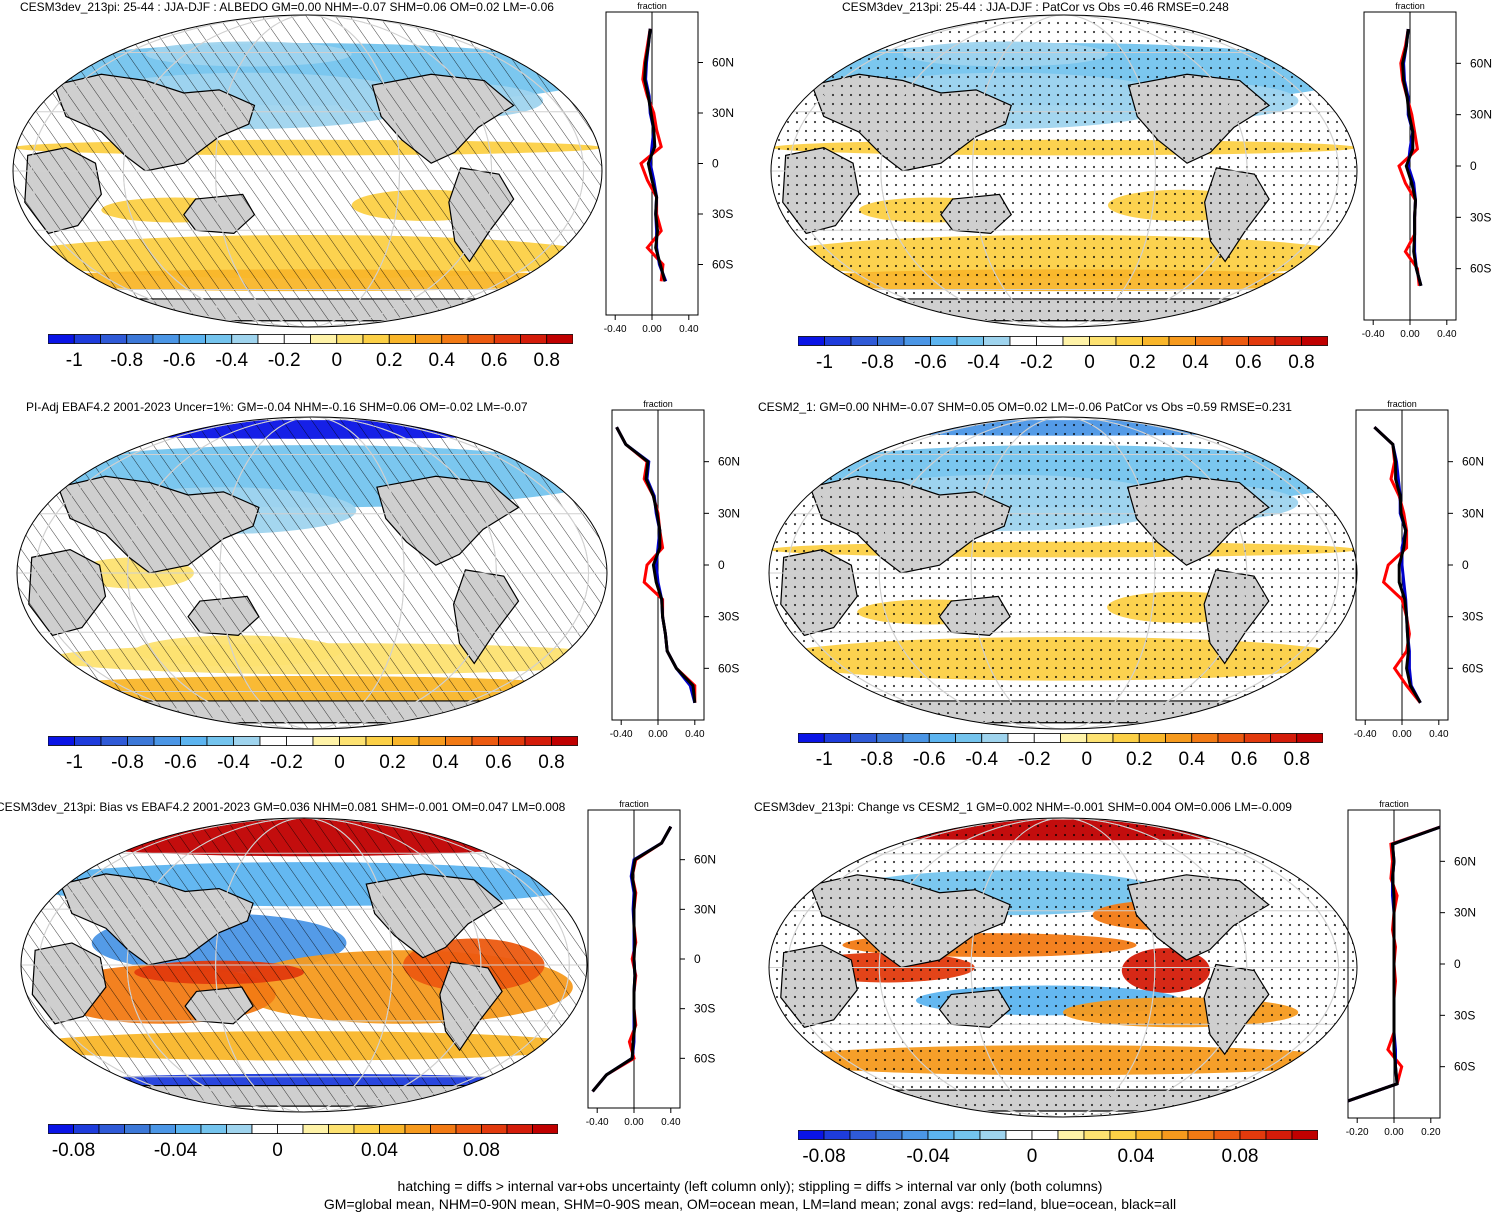  What do you see at coordinates (498, 762) in the screenshot?
I see `colorbar-label: 0.6` at bounding box center [498, 762].